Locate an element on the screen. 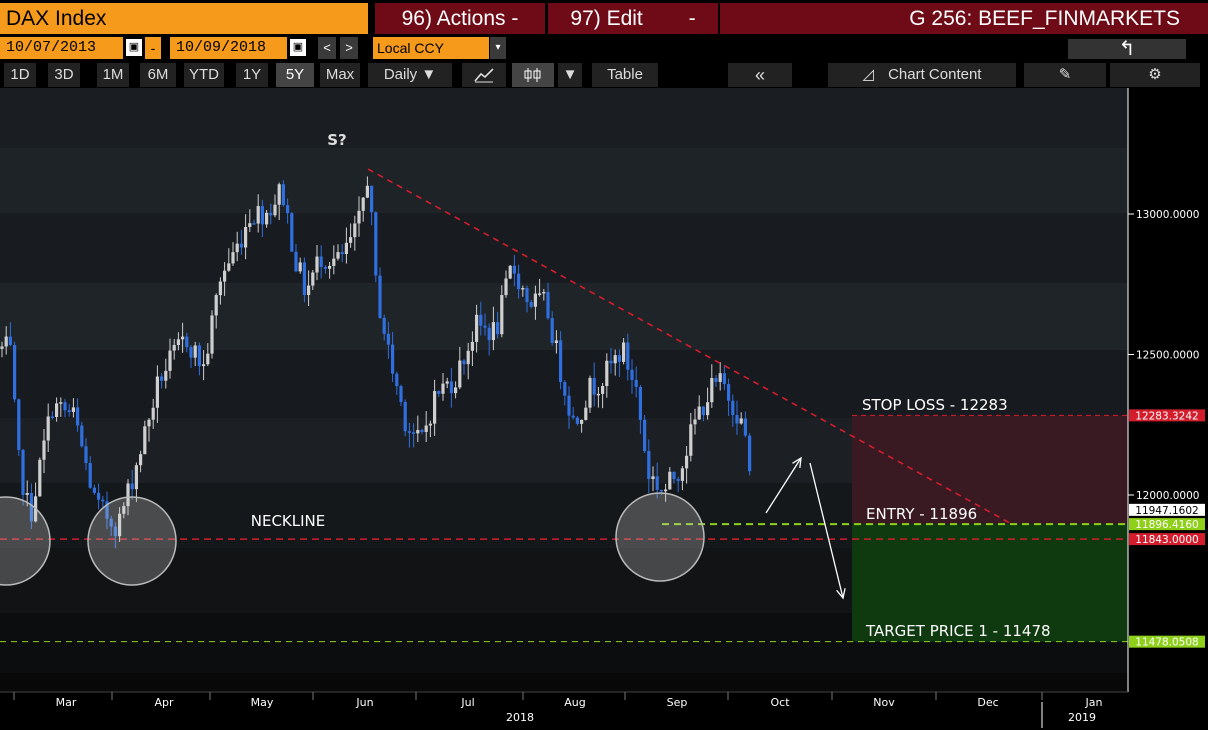  x-tick-label: May is located at coordinates (262, 702).